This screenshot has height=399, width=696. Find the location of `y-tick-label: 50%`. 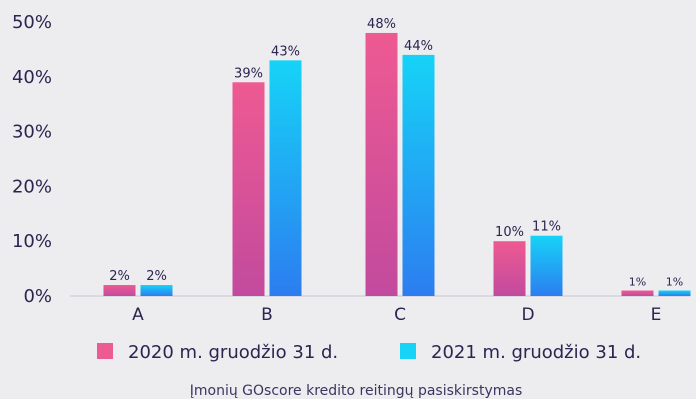

y-tick-label: 50% is located at coordinates (32, 22).